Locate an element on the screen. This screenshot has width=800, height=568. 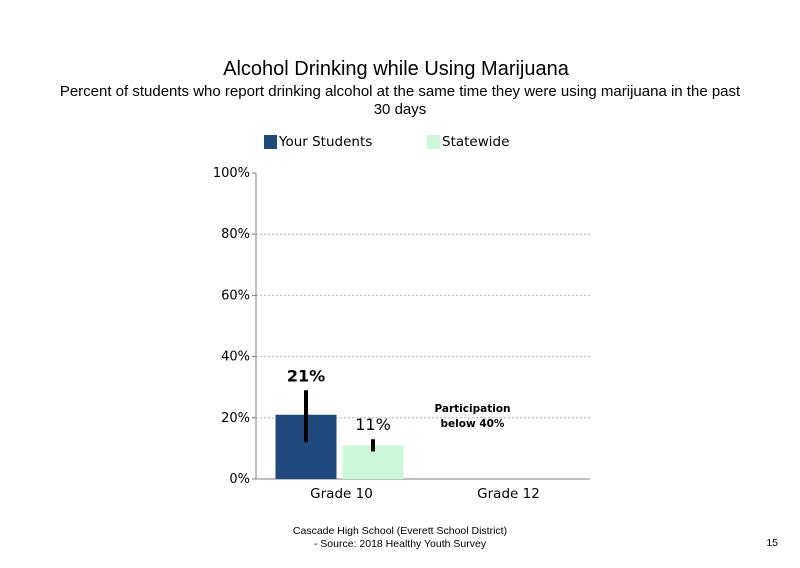
y-tick-label: 40% is located at coordinates (235, 357).